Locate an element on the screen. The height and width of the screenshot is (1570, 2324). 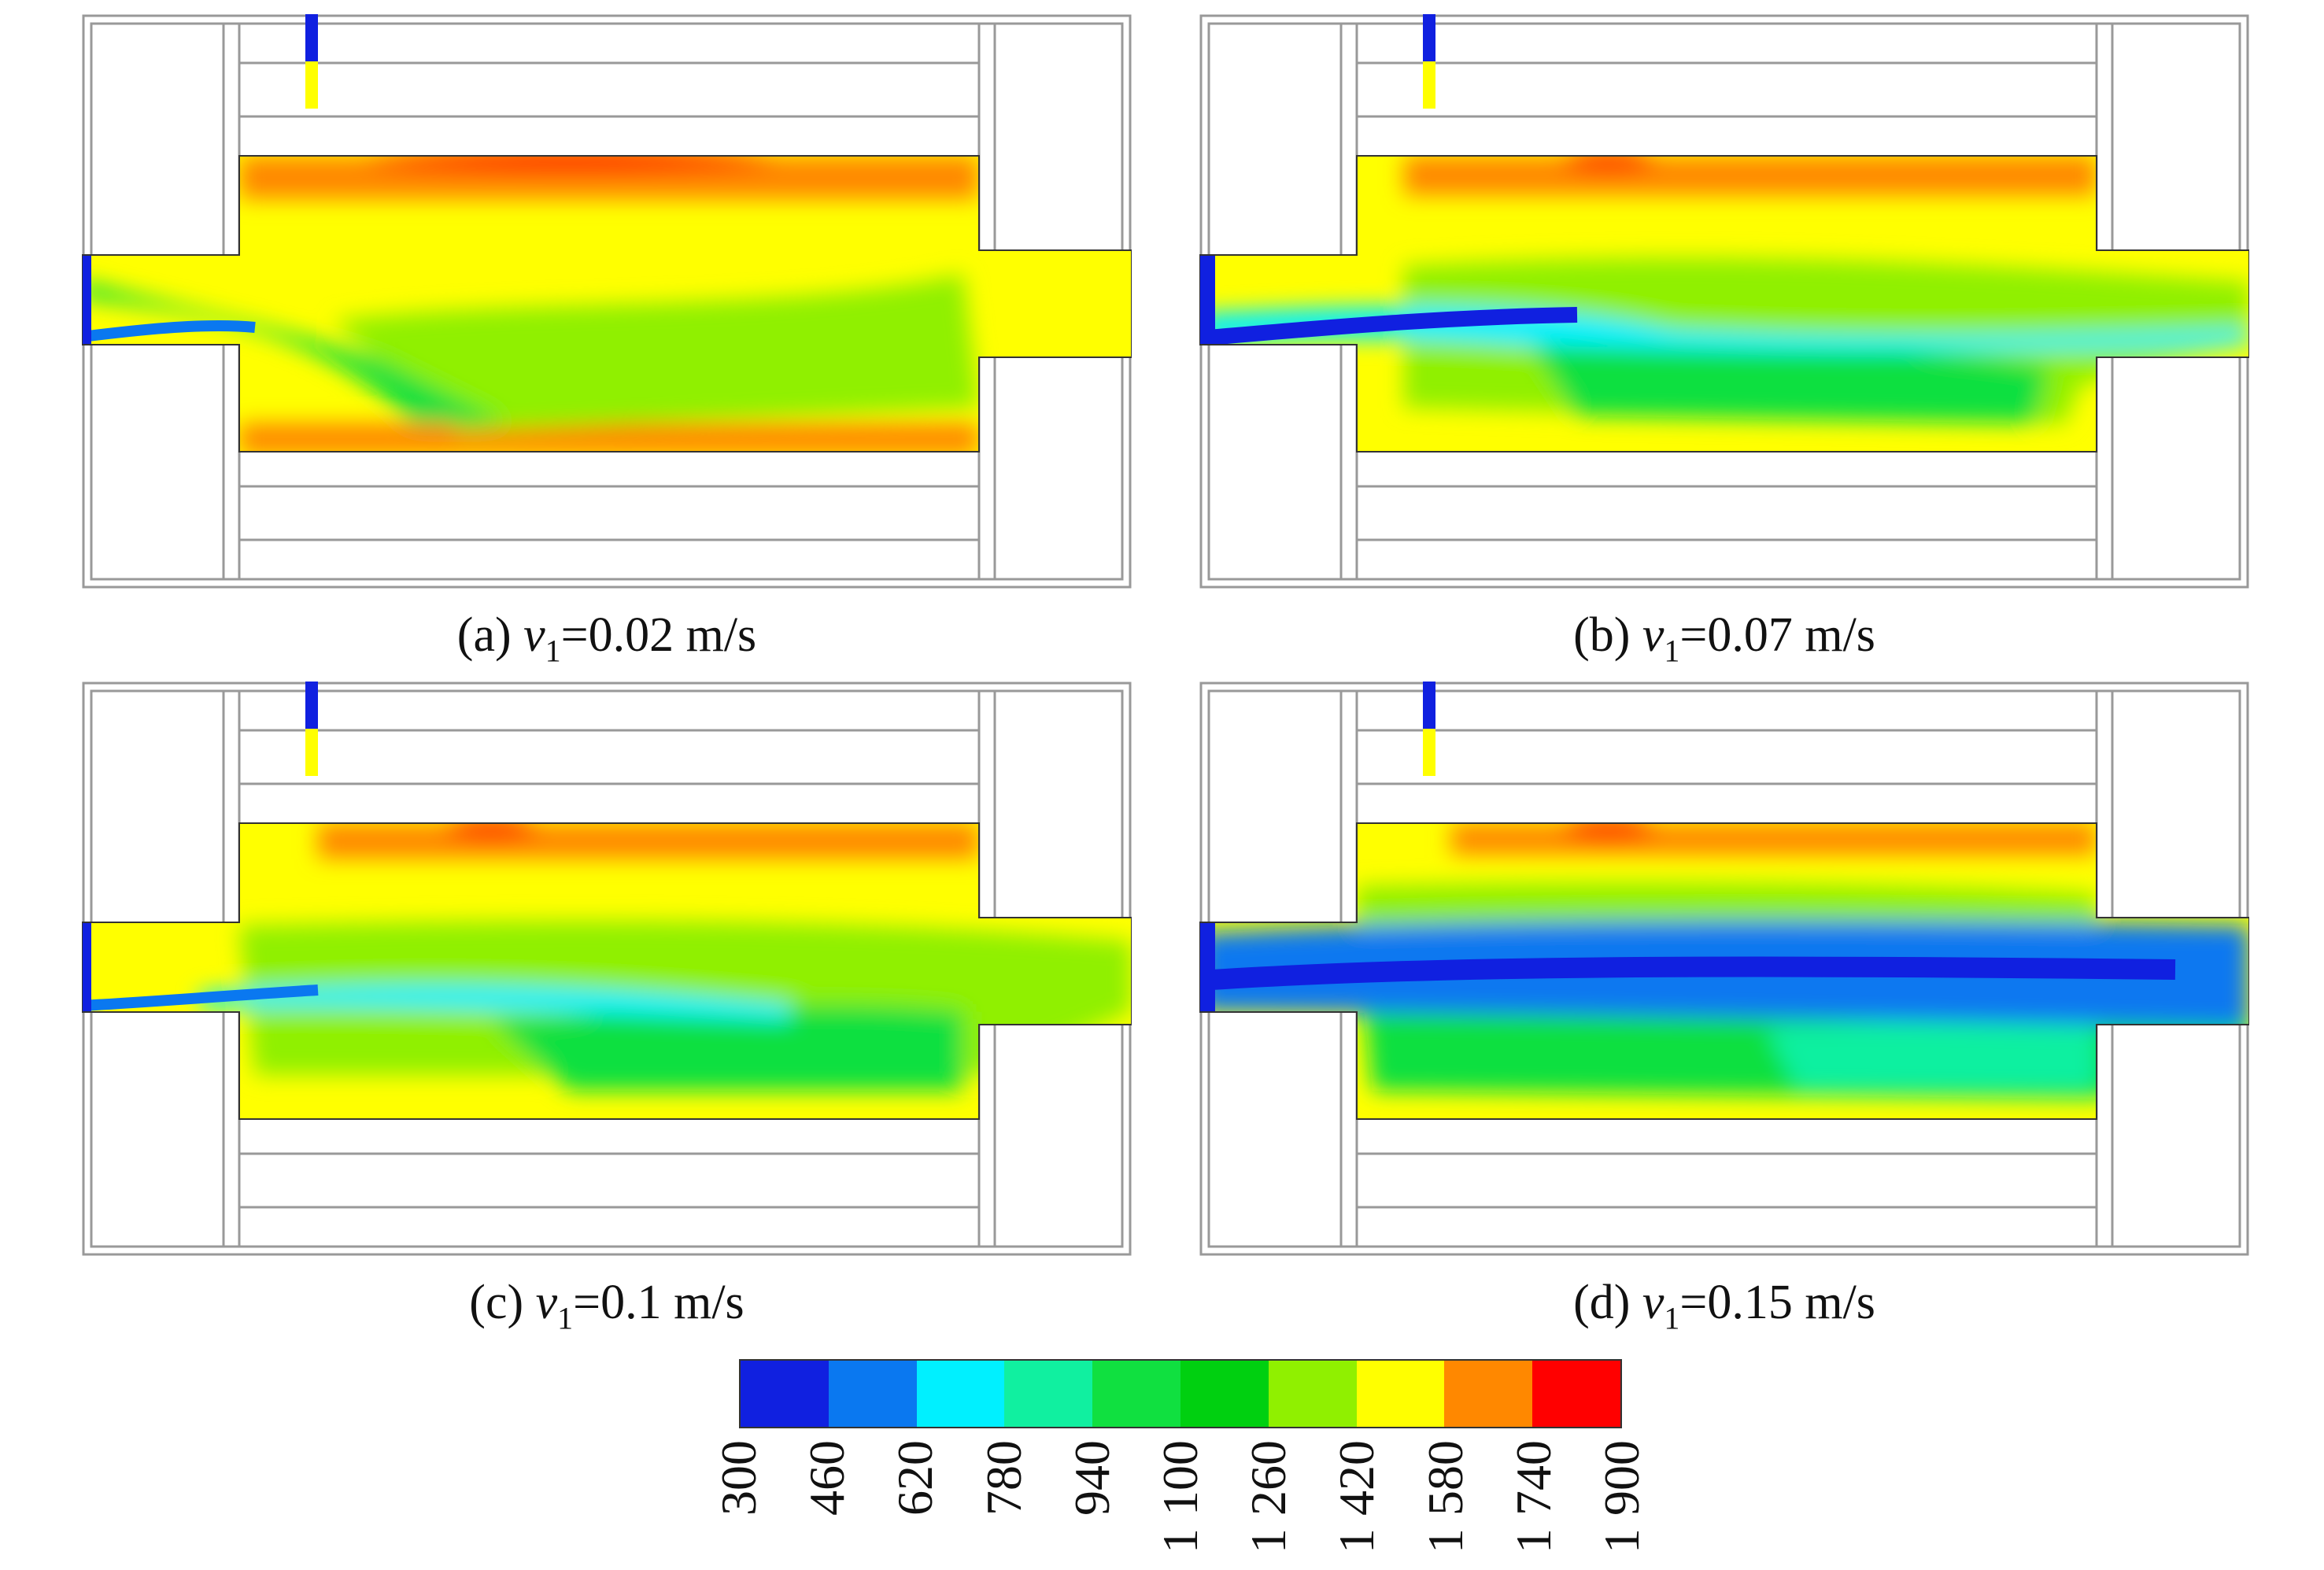
caption-c-sub: 1 is located at coordinates (565, 1318).